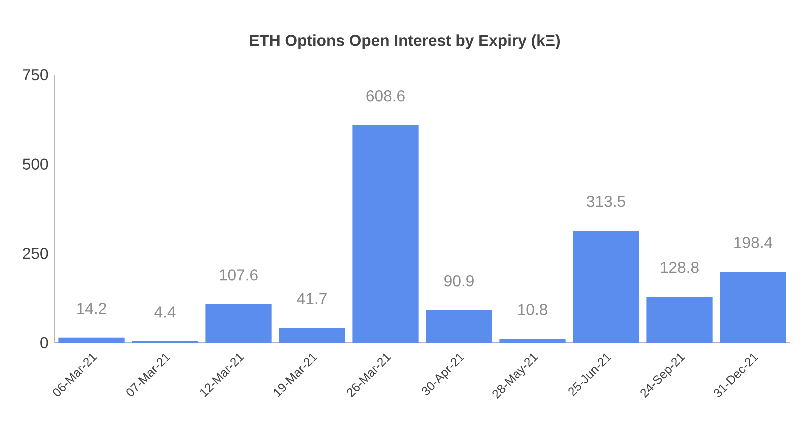  What do you see at coordinates (680, 268) in the screenshot?
I see `data-label: 128.8` at bounding box center [680, 268].